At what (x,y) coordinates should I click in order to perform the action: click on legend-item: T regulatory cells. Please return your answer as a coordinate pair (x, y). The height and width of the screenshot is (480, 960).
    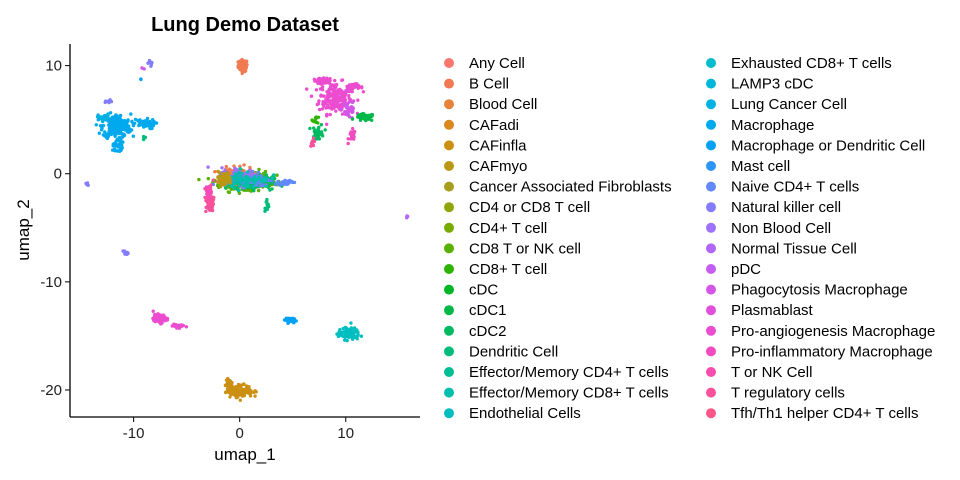
    Looking at the image, I should click on (775, 393).